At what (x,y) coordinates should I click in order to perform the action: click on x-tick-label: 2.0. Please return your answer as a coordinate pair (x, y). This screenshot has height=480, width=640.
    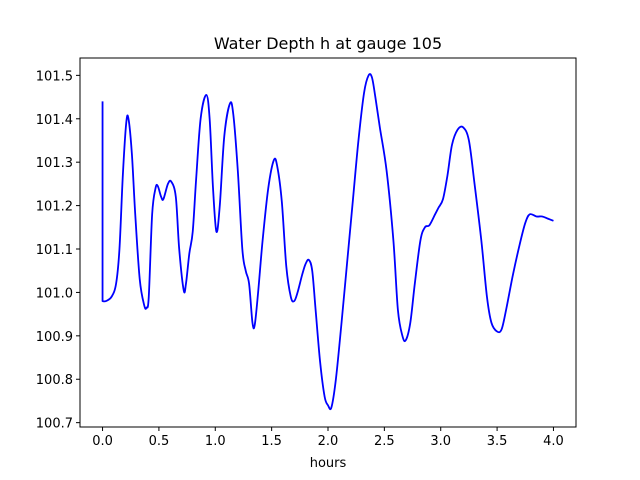
    Looking at the image, I should click on (328, 441).